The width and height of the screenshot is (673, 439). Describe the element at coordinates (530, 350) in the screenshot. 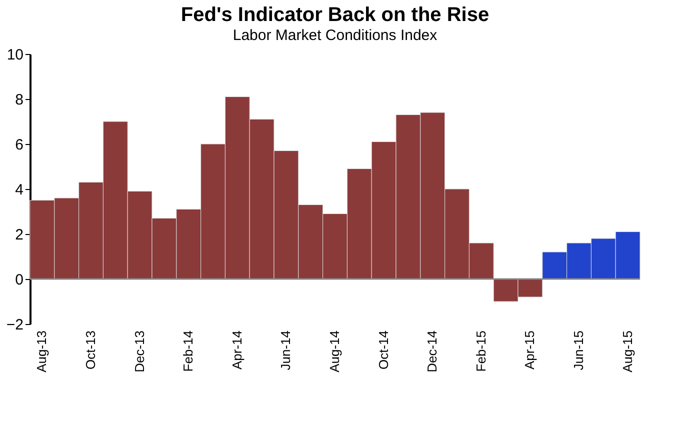

I see `x-tick-label: Apr-15` at that location.